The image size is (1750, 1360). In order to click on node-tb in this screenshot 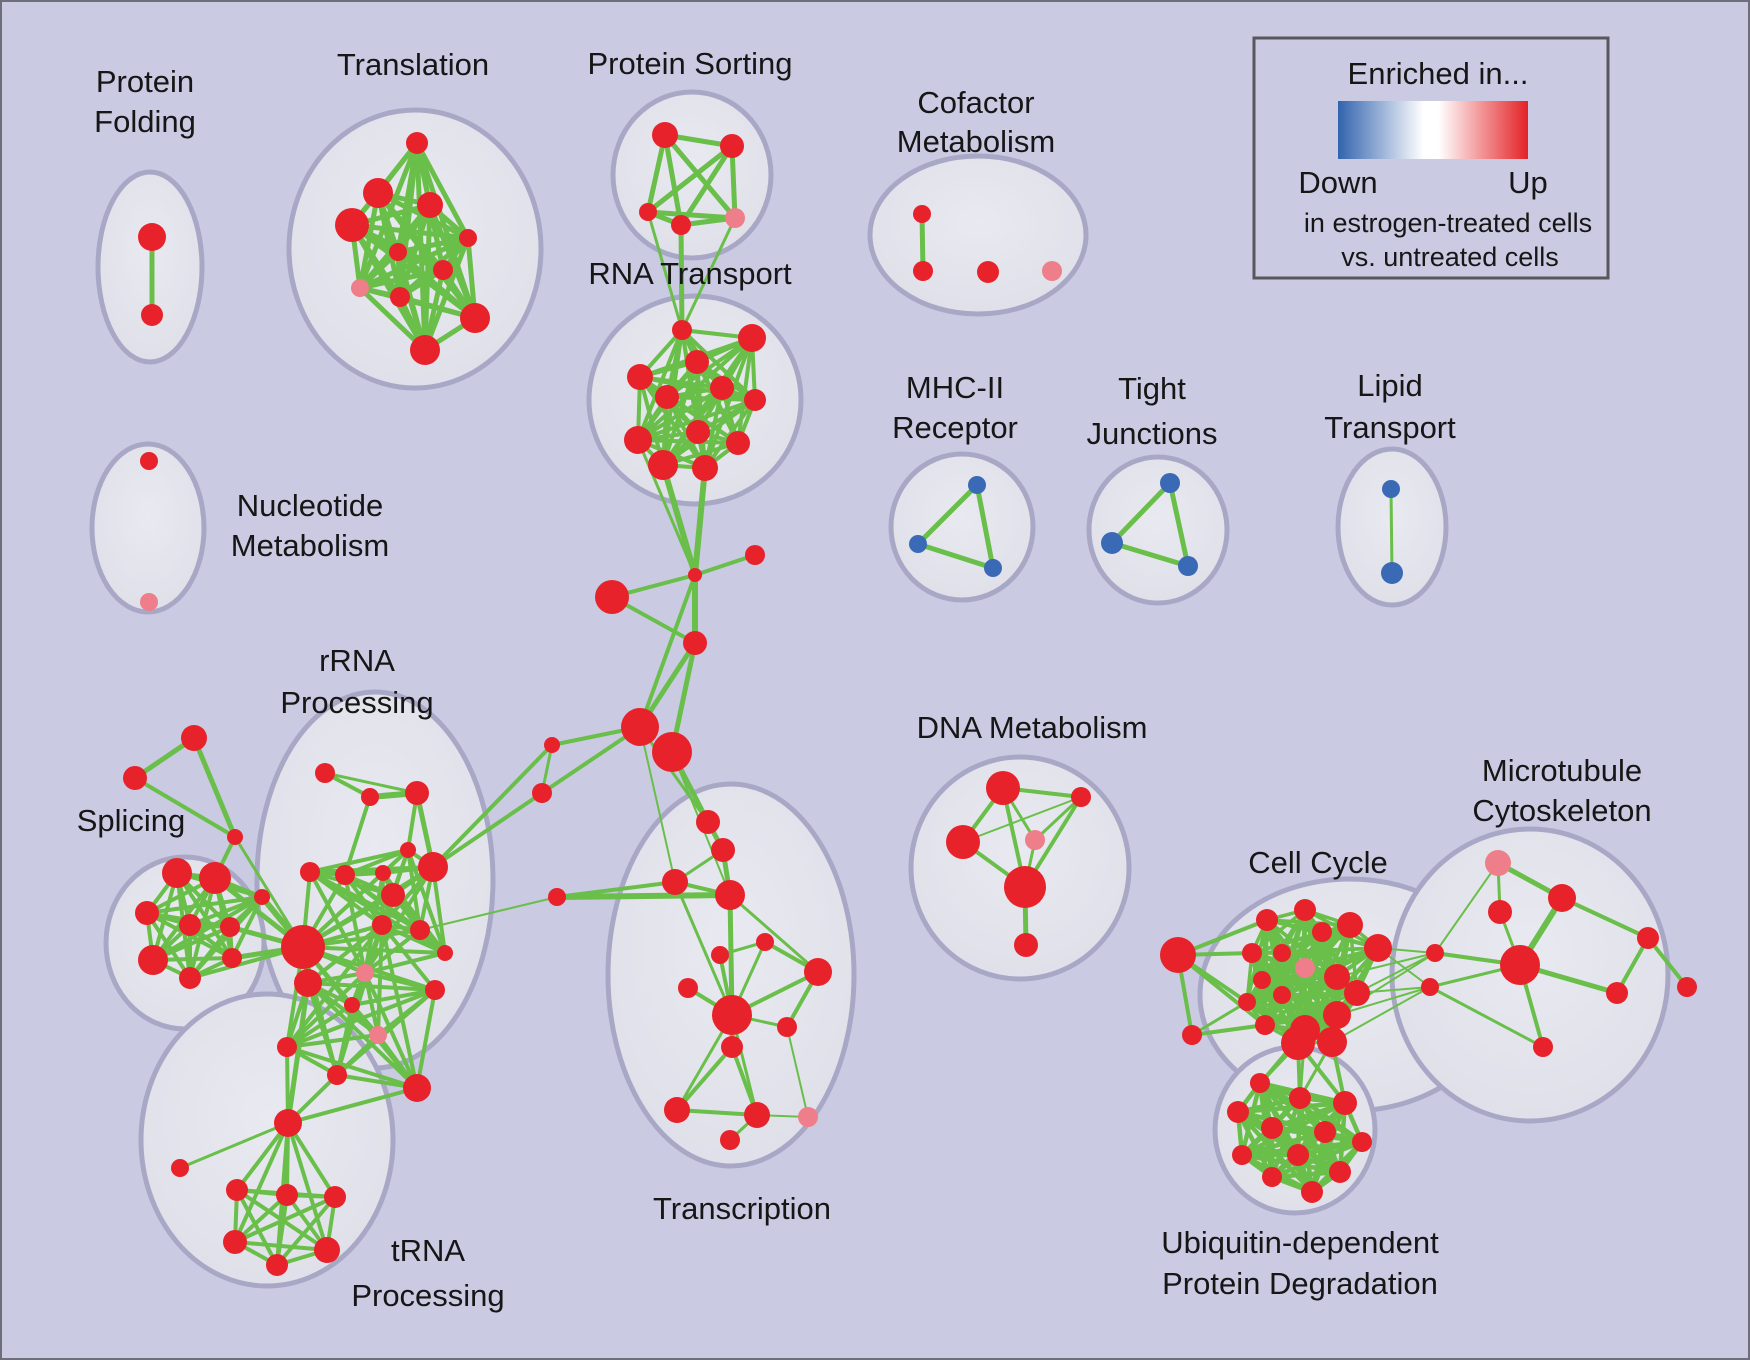, I will do `click(287, 1195)`.